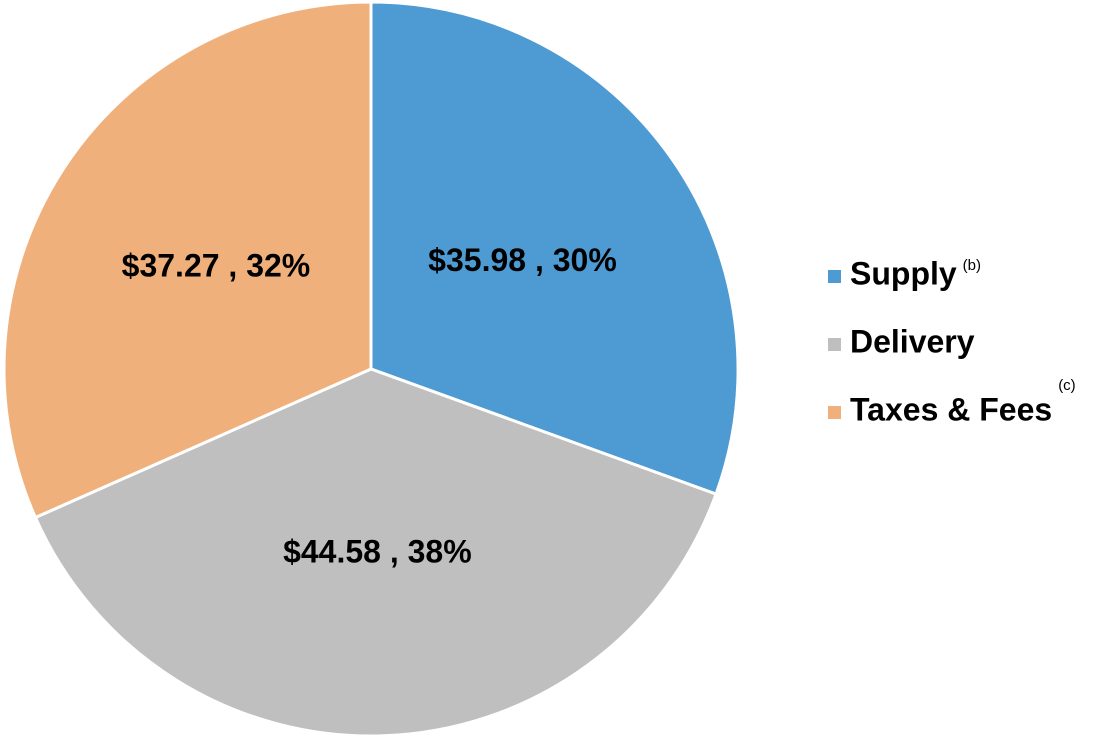  I want to click on legend-label: Supply, so click(903, 273).